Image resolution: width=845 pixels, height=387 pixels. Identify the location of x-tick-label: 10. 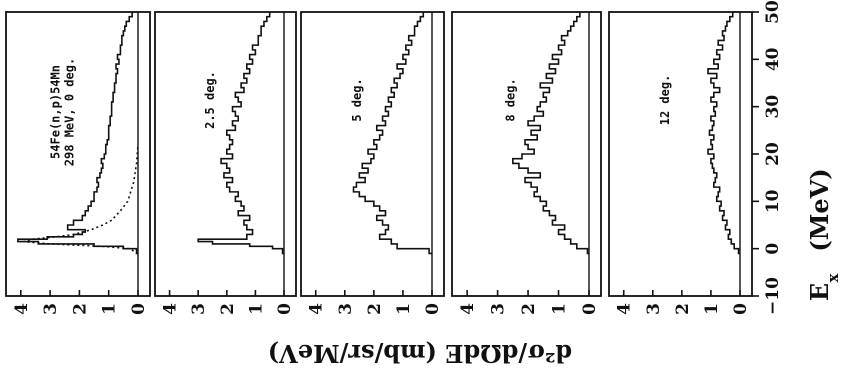
(773, 201).